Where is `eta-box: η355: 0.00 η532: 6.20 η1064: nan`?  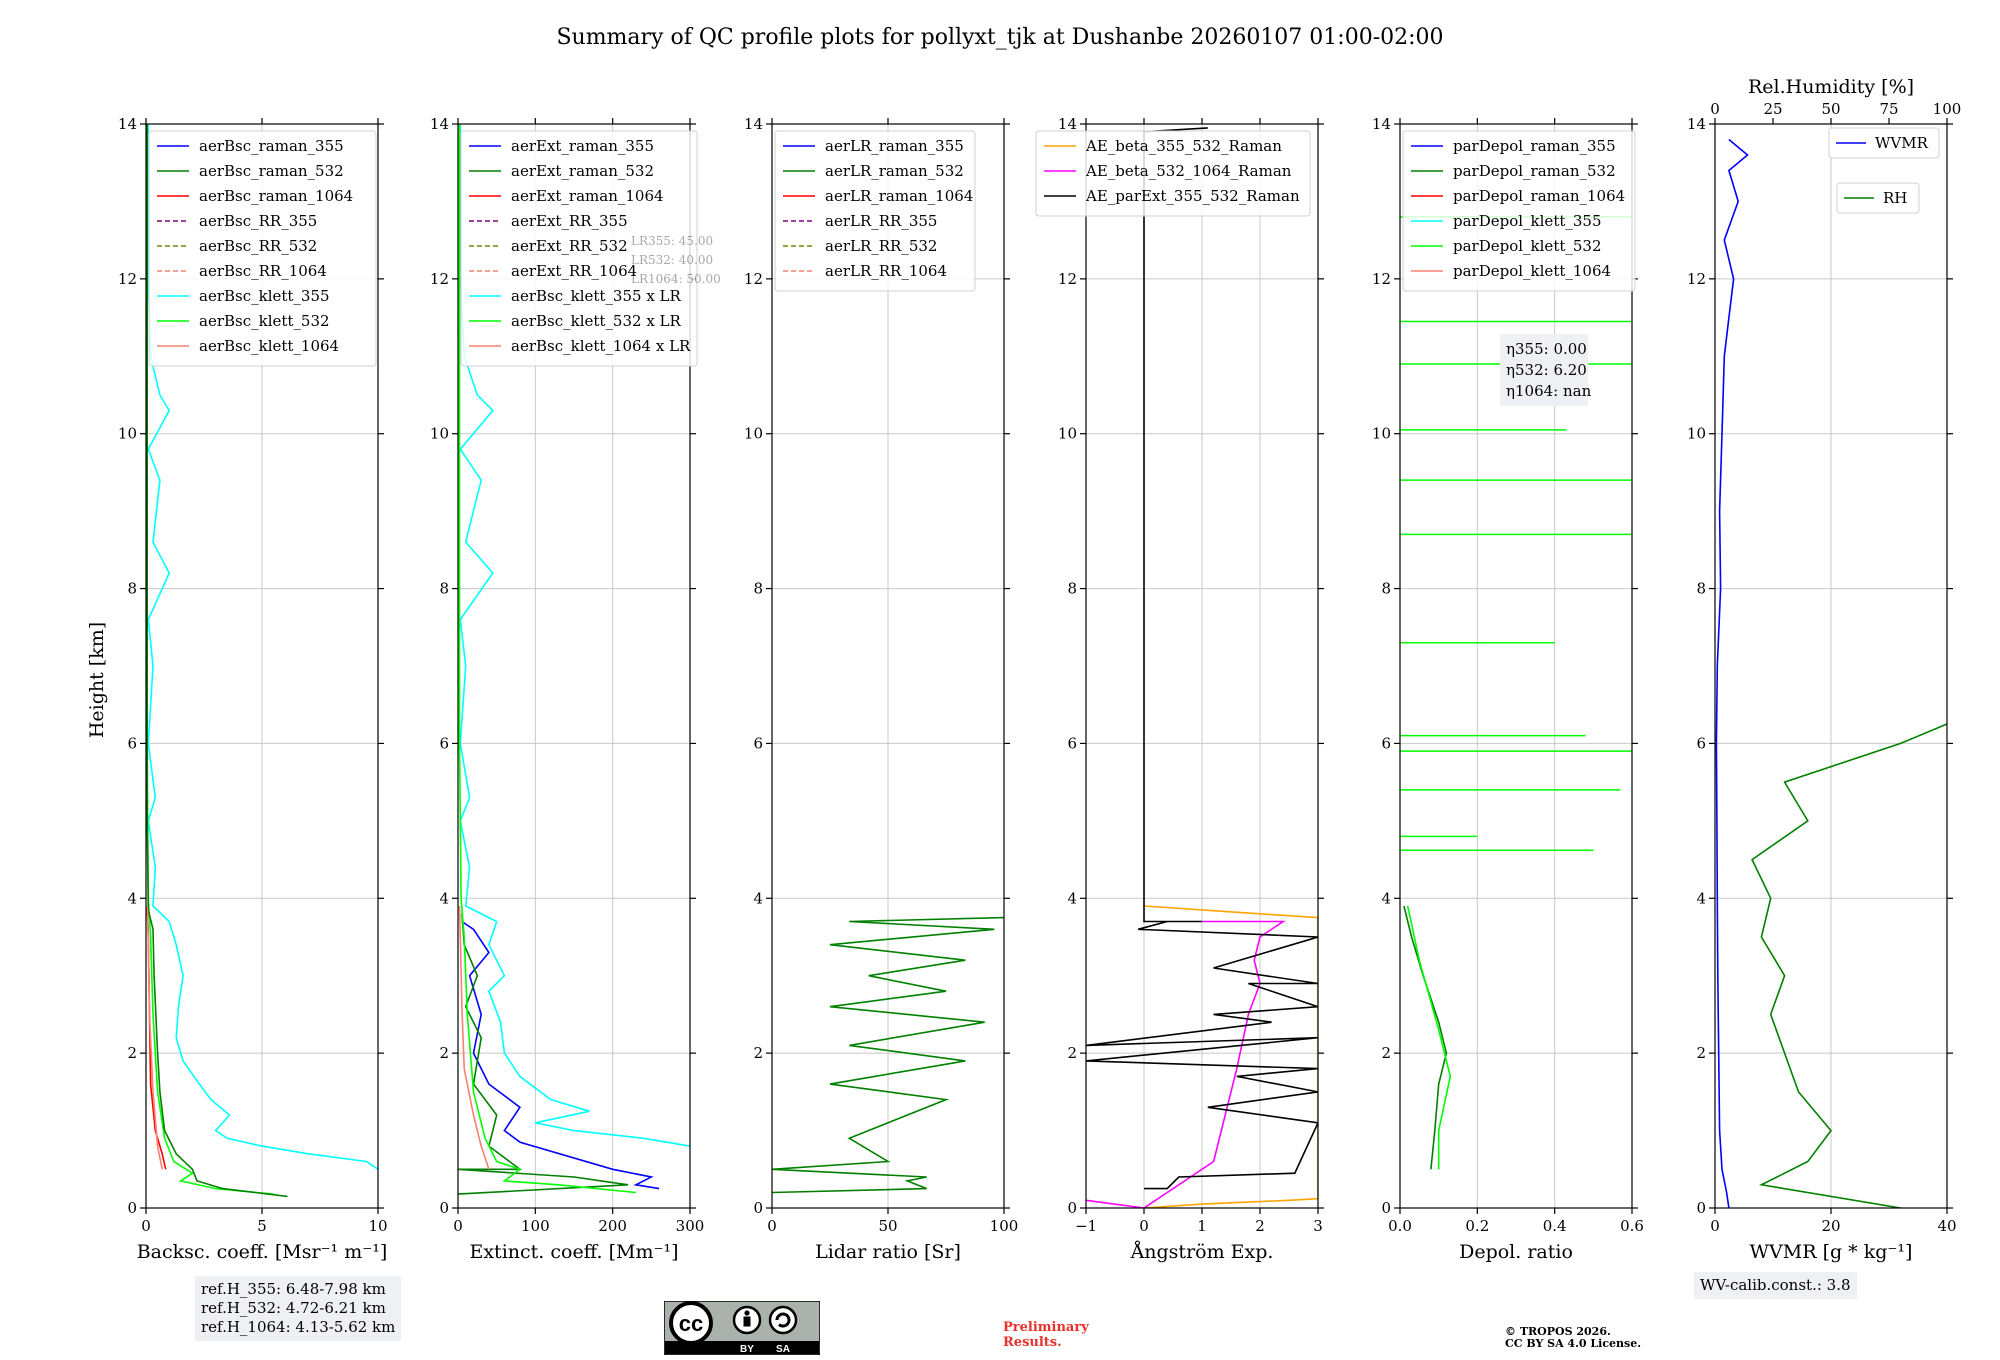
eta-box: η355: 0.00 η532: 6.20 η1064: nan is located at coordinates (1546, 370).